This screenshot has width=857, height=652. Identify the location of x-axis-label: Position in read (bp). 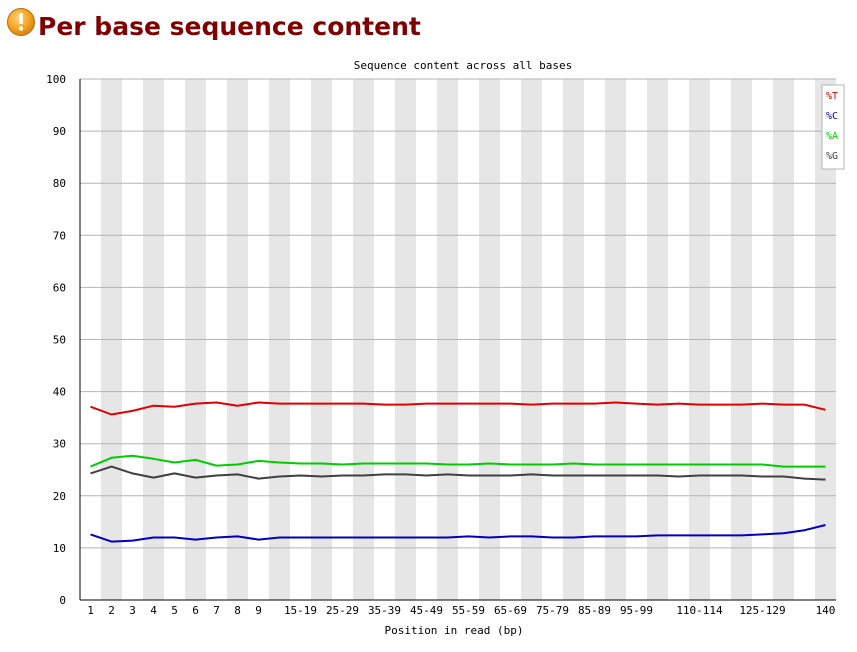
(453, 630).